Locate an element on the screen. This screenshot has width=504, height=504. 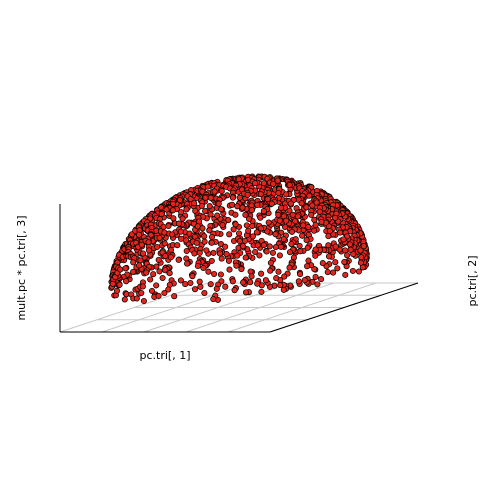
z-axis-label: mult.pc * pc.tri[, 3] is located at coordinates (21, 267).